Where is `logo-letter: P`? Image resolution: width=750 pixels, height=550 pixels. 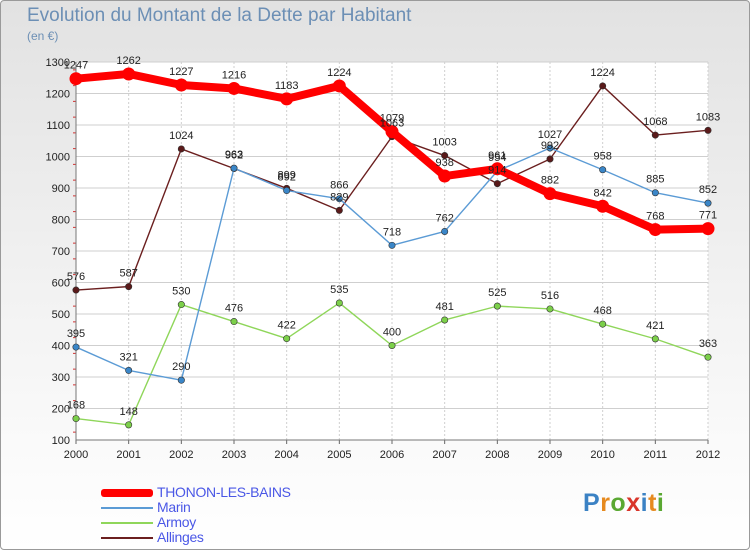 logo-letter: P is located at coordinates (592, 503).